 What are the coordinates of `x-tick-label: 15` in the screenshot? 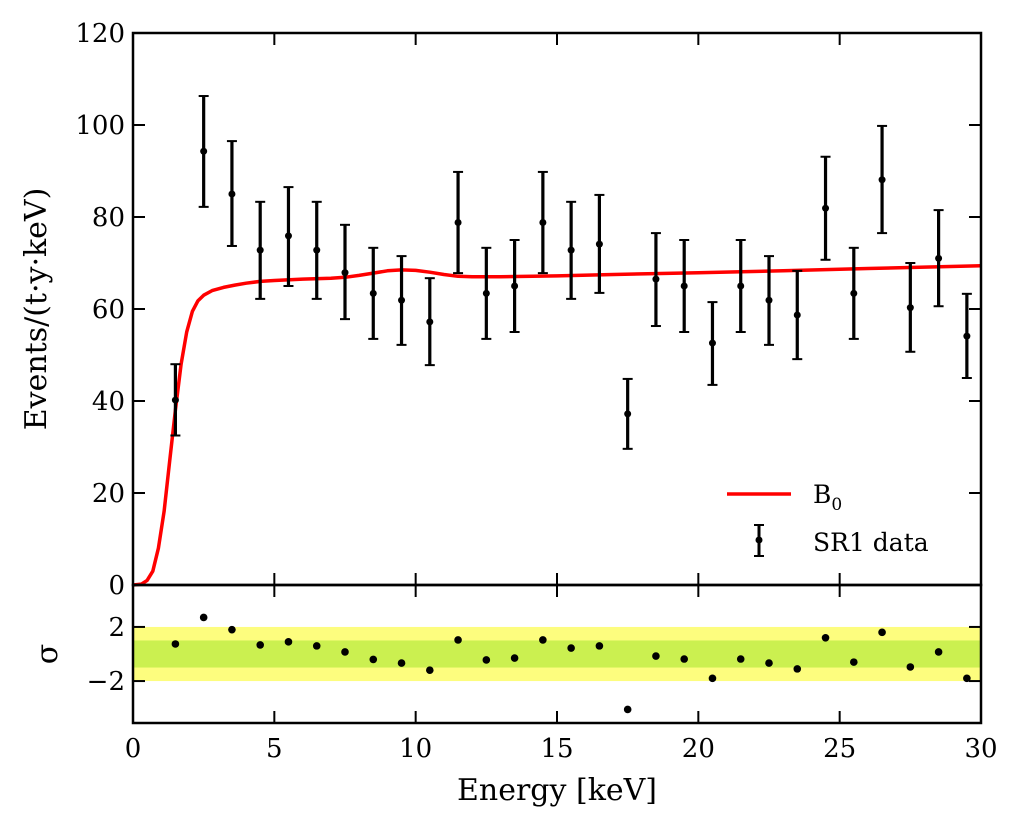 It's located at (556, 749).